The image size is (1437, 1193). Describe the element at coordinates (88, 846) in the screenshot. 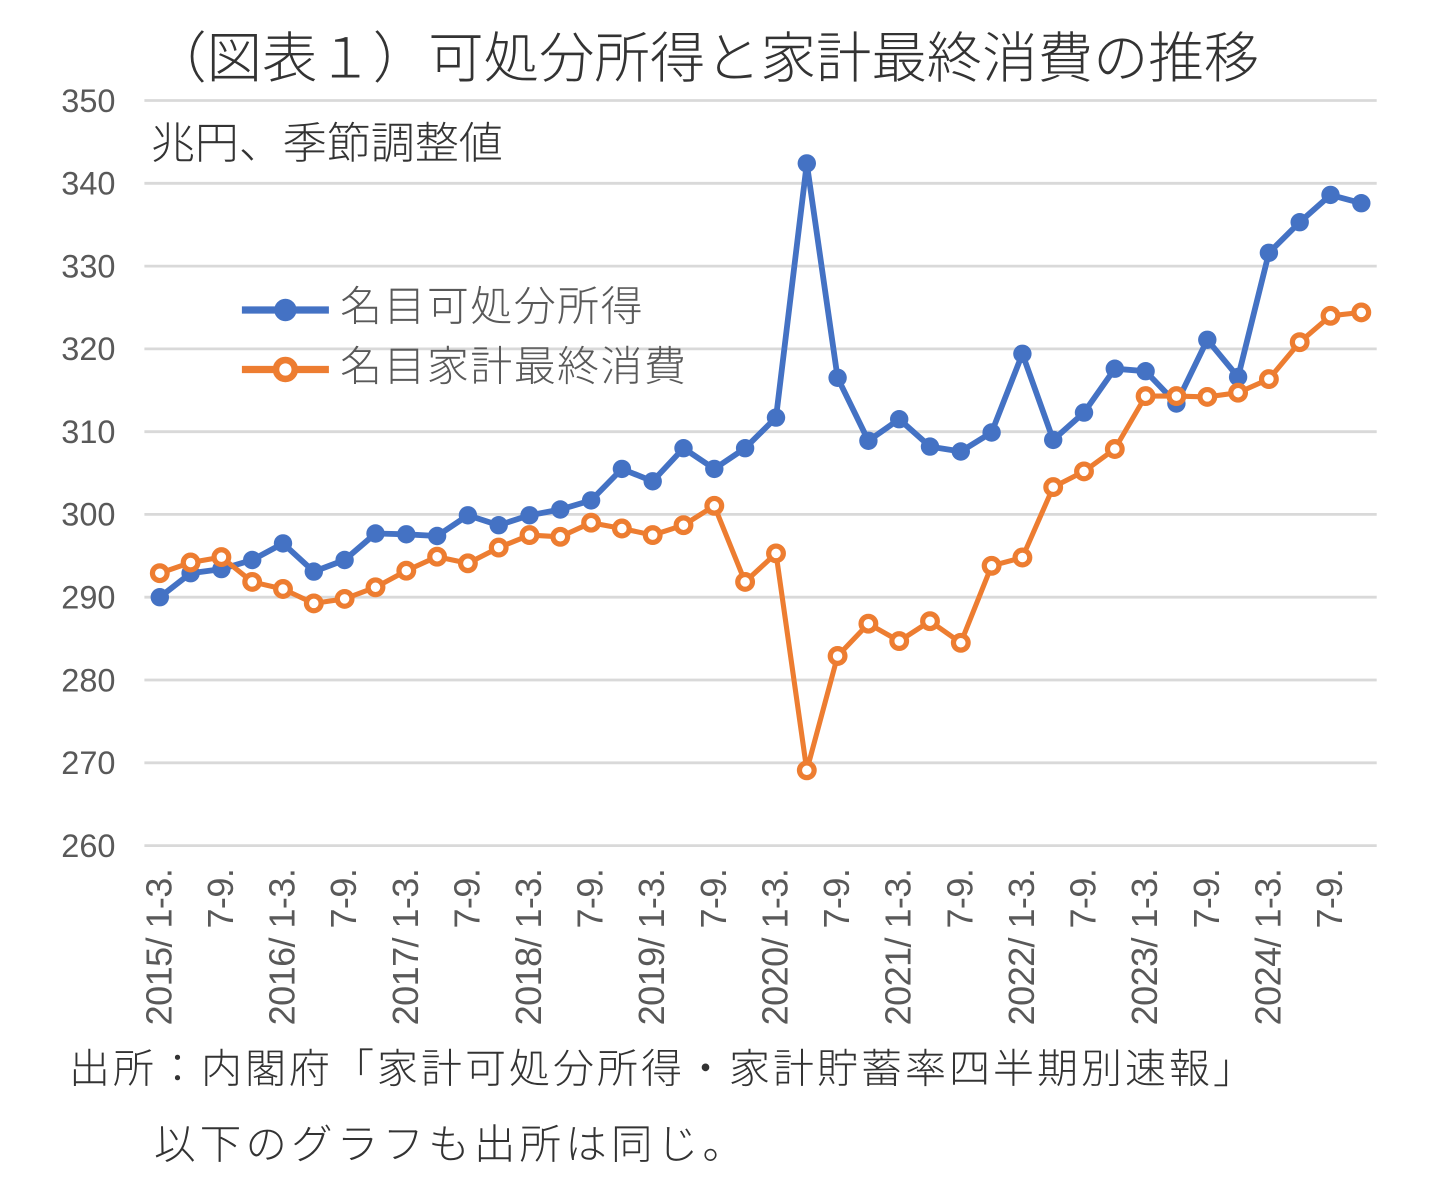

I see `svg-text: 260` at that location.